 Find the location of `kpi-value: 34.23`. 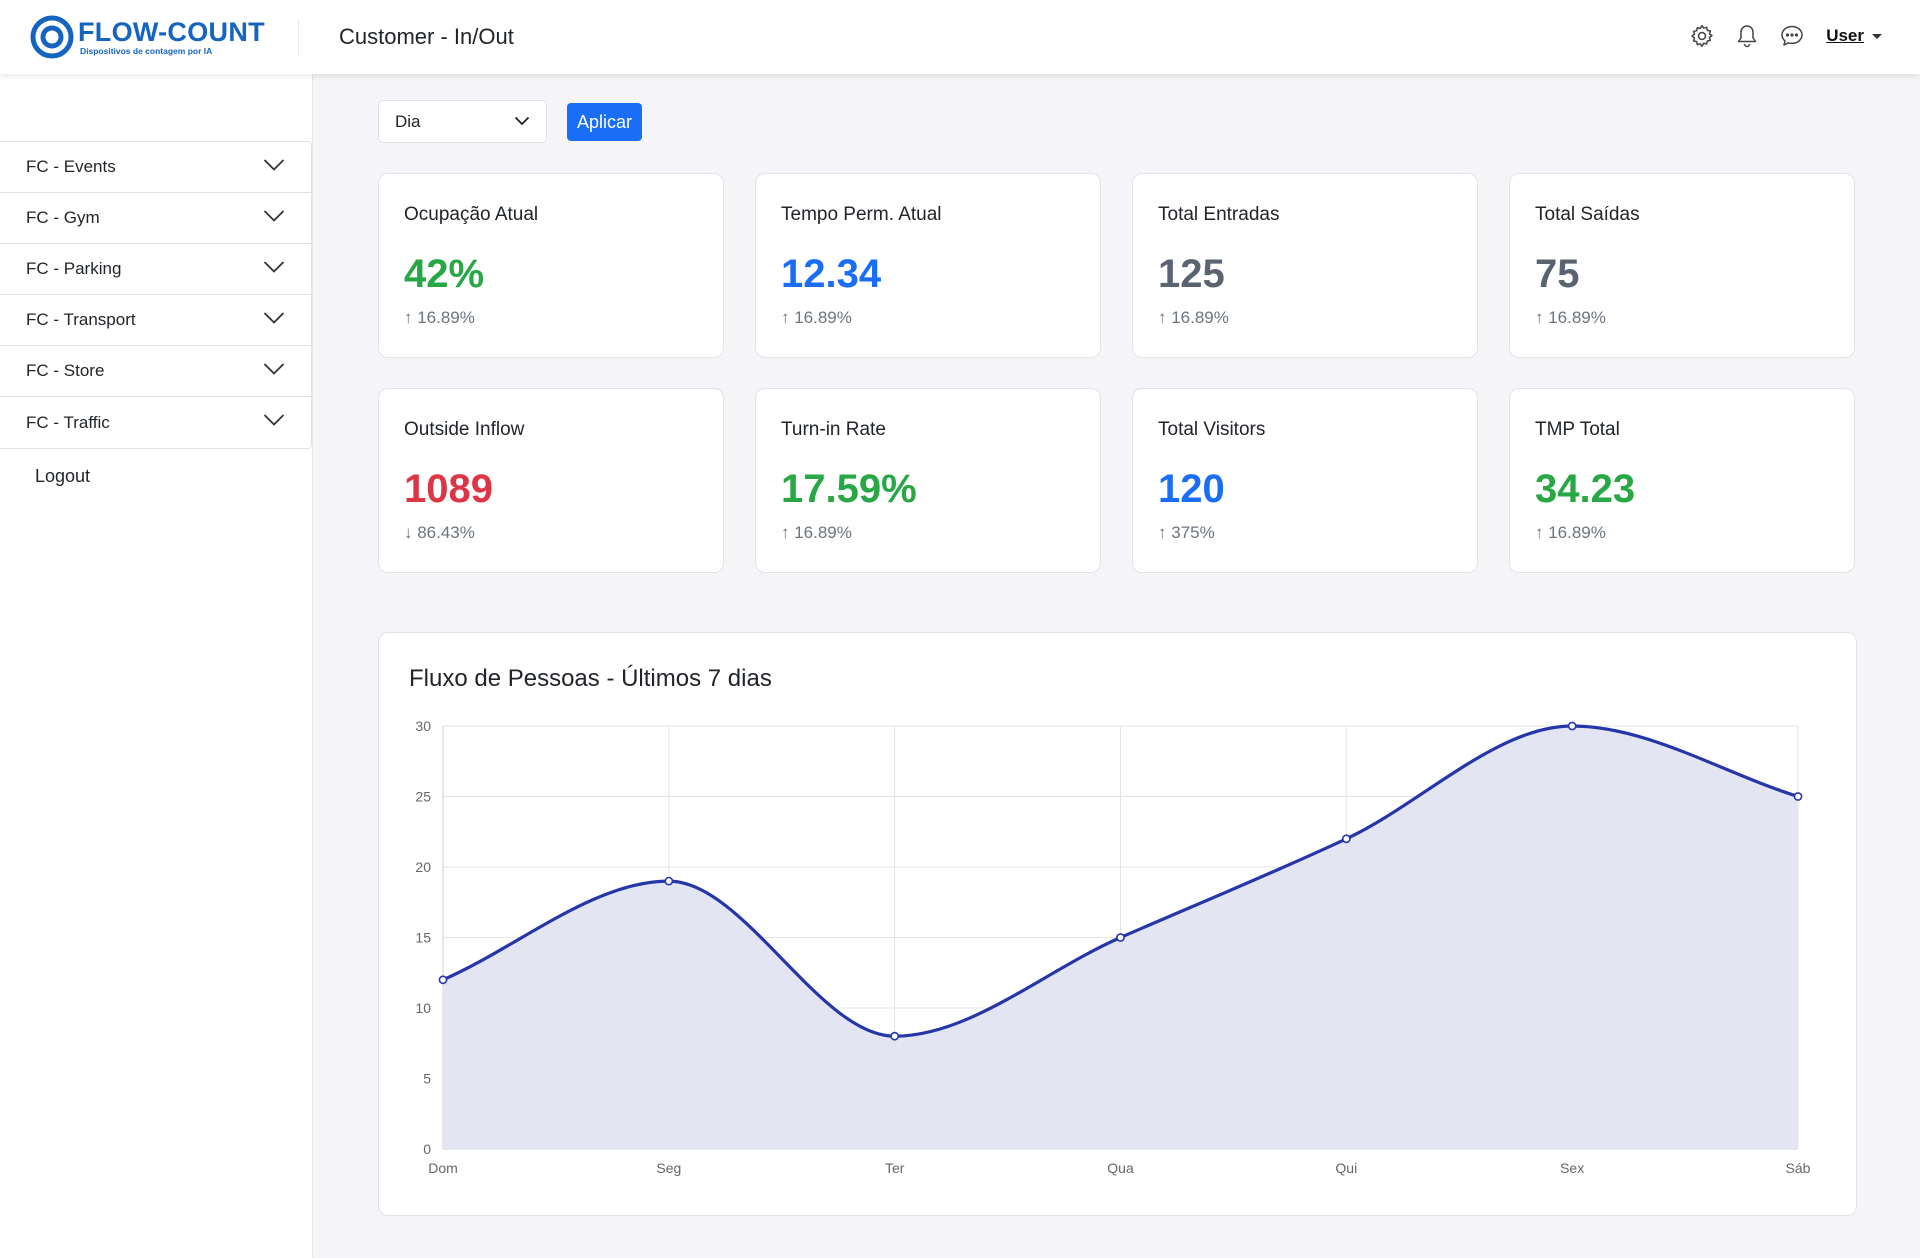

kpi-value: 34.23 is located at coordinates (1585, 489).